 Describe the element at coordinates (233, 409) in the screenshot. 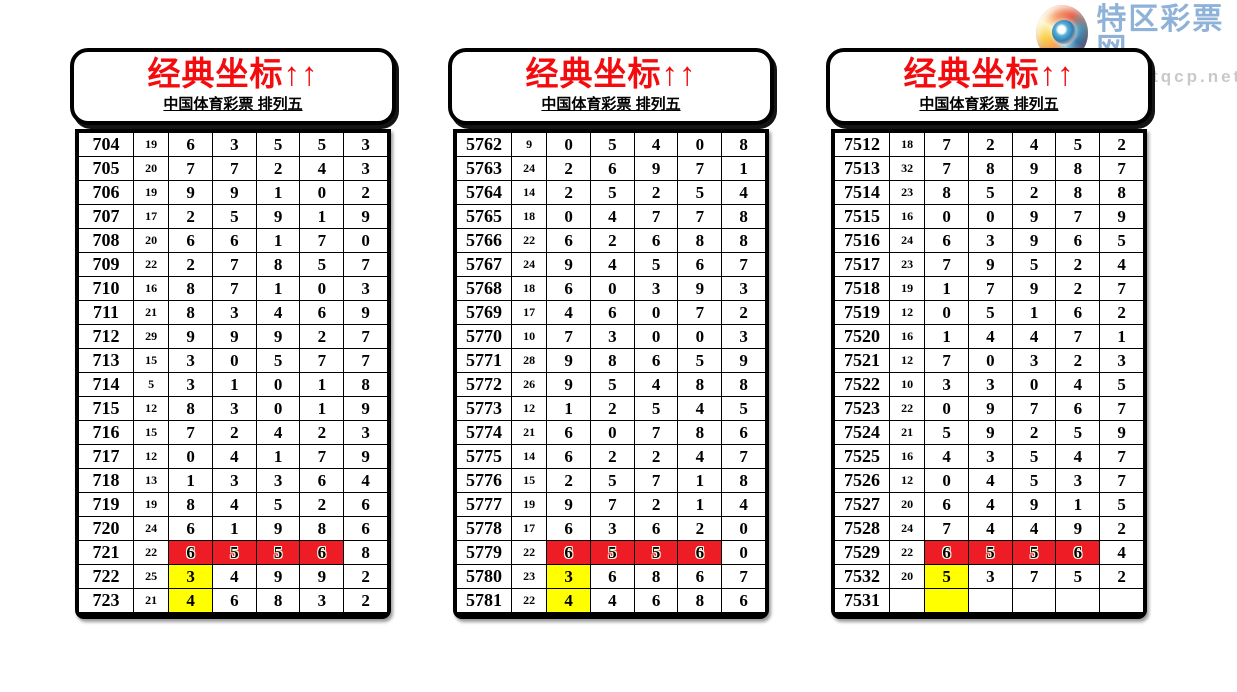

I see `table-row: 715 12 8 3 0 1 9` at that location.